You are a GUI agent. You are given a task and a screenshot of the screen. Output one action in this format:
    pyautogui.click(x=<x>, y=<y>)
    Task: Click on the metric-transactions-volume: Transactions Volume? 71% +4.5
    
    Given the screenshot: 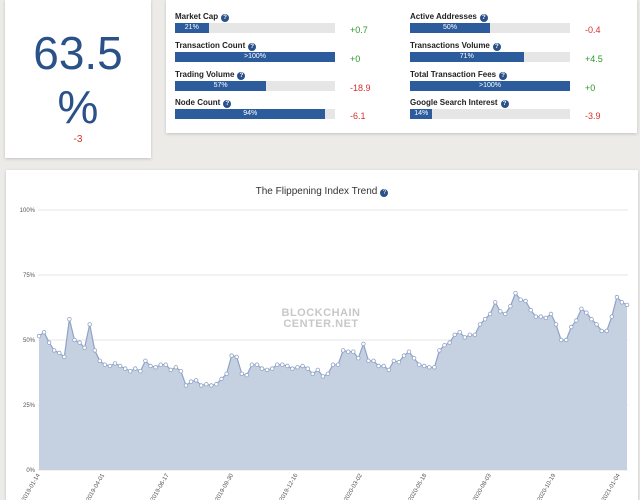 What is the action you would take?
    pyautogui.click(x=522, y=54)
    